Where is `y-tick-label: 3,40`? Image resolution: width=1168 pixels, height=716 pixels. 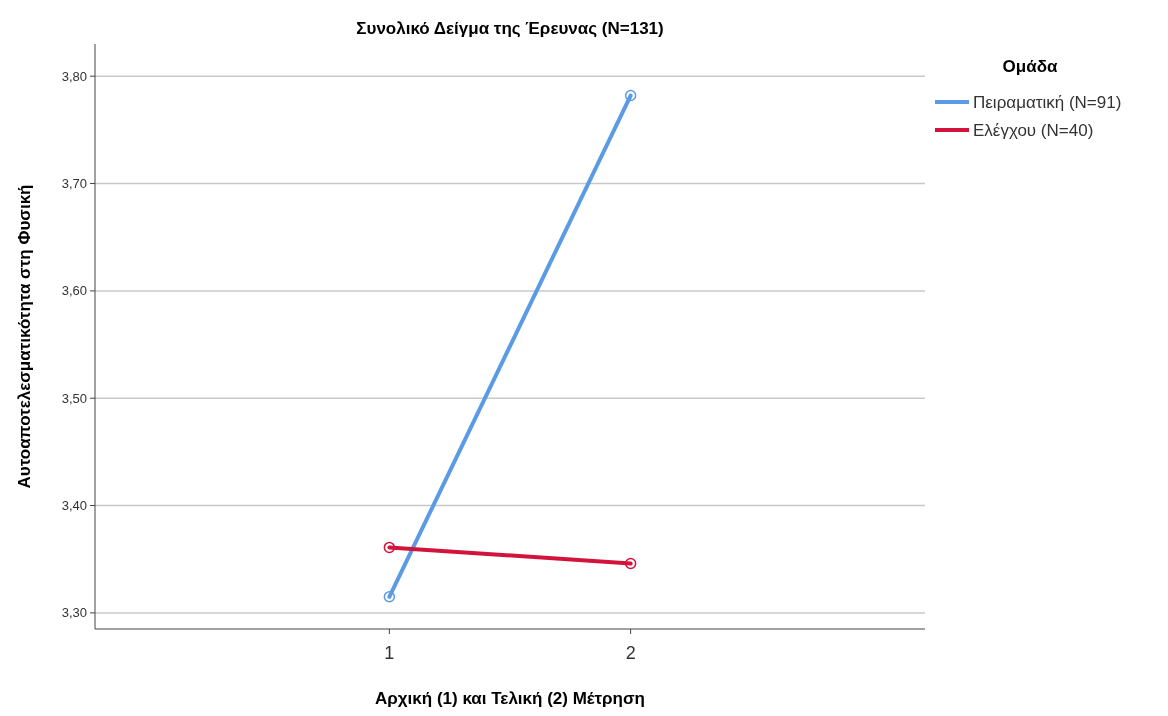 y-tick-label: 3,40 is located at coordinates (74, 506).